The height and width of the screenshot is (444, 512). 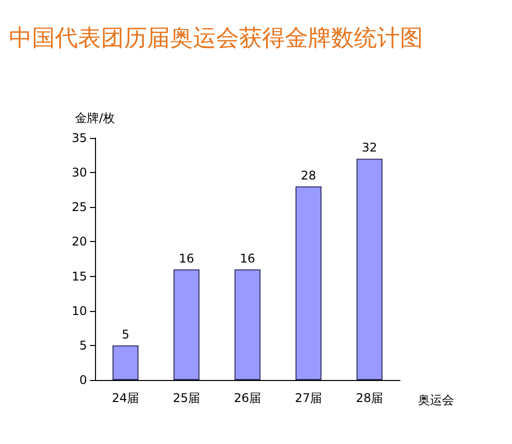 What do you see at coordinates (79, 241) in the screenshot?
I see `y-tick-label: 20` at bounding box center [79, 241].